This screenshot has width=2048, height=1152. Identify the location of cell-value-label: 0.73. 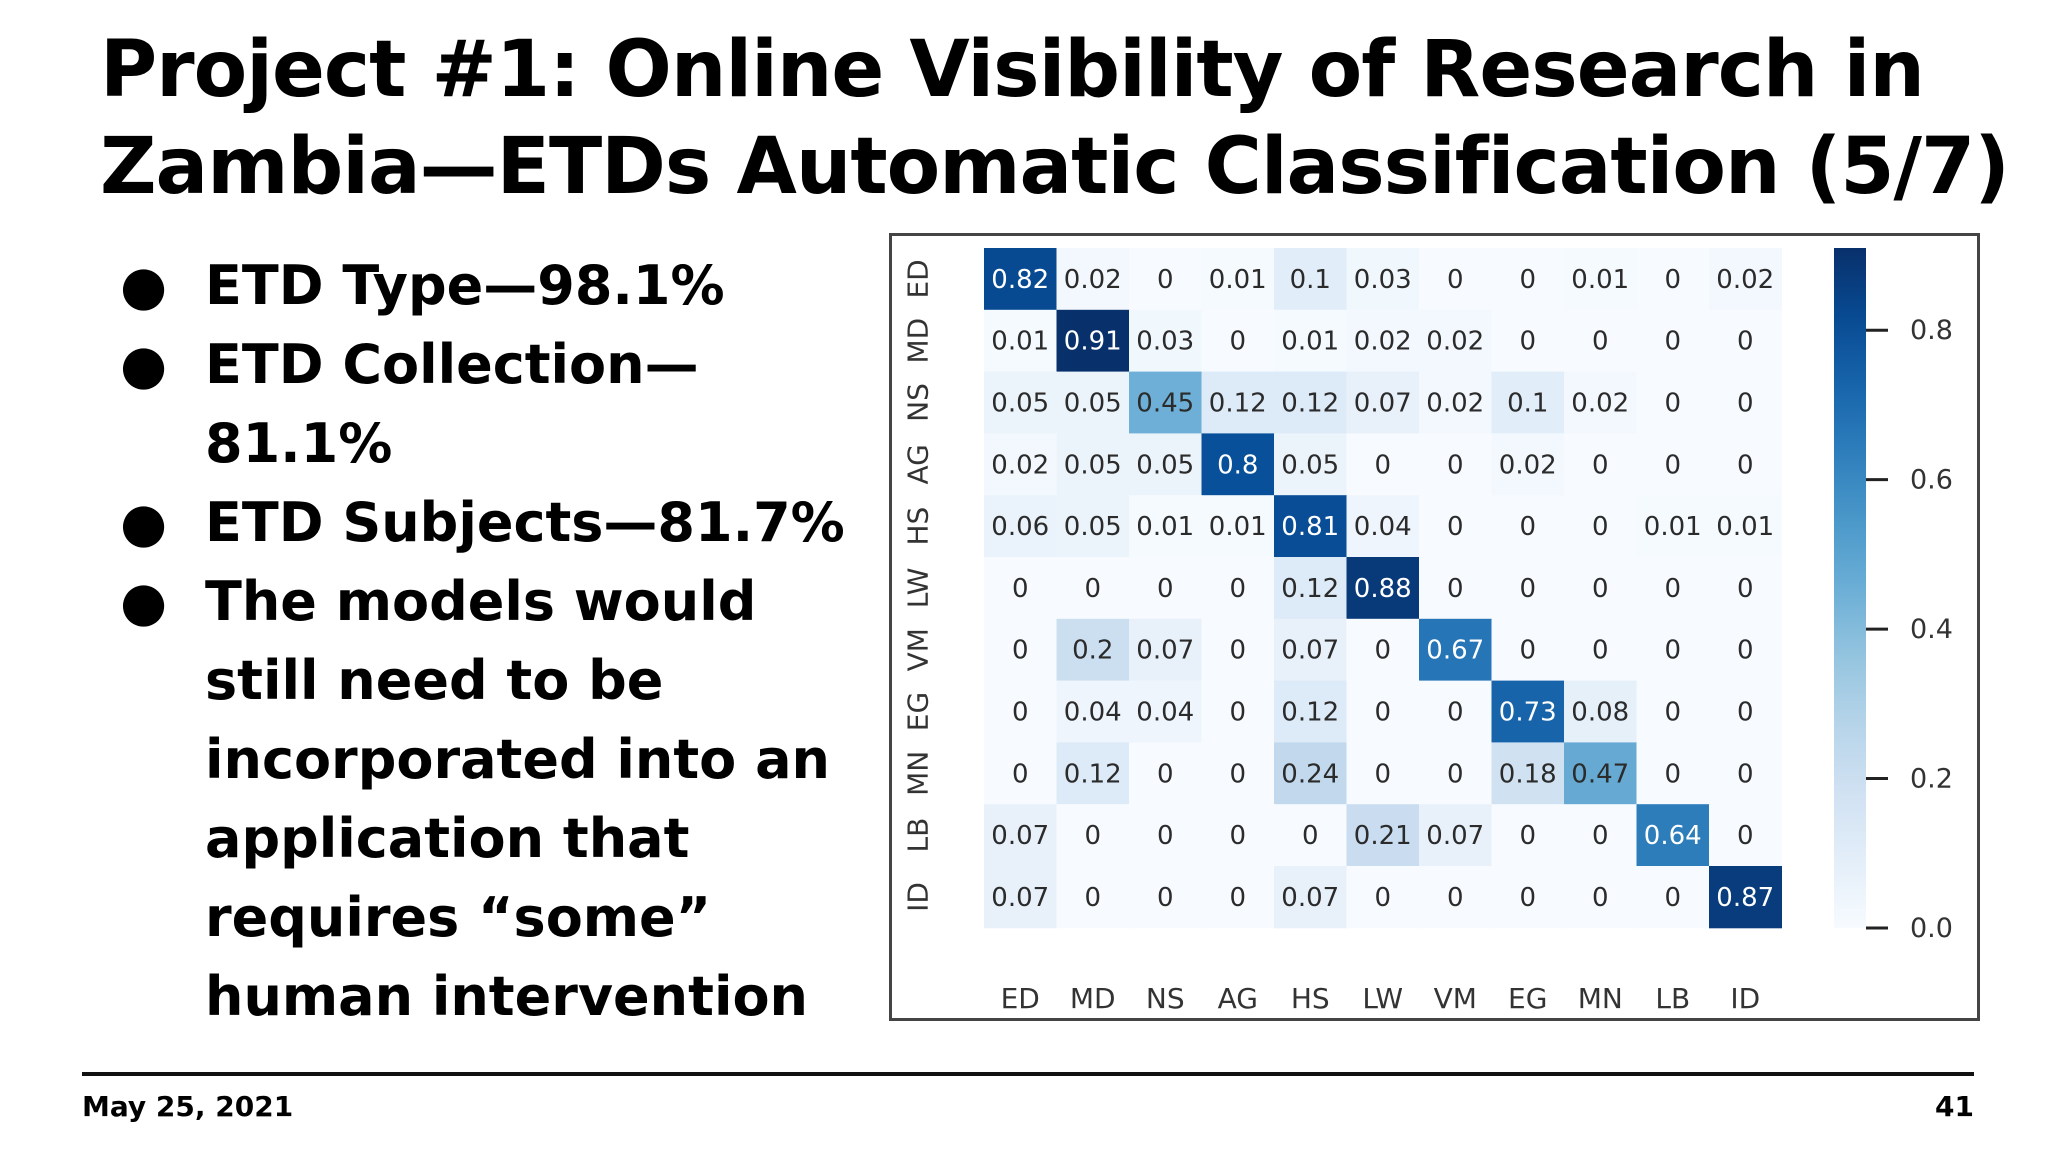
(1528, 713).